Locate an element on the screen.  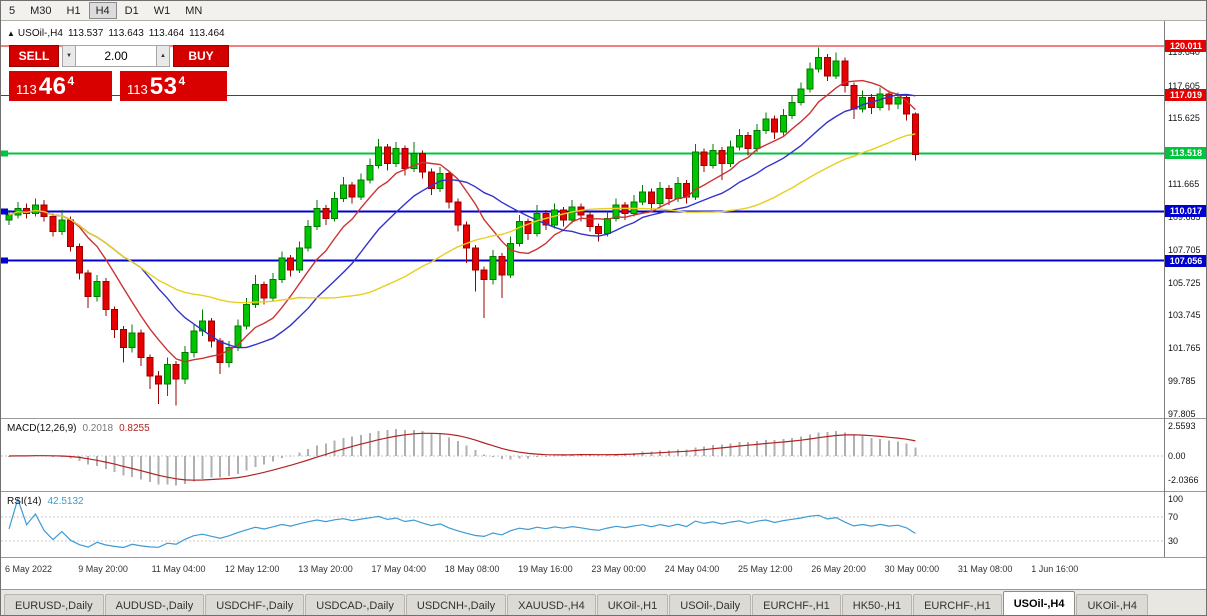
chart-tab-usdchf-daily: USDCHF-,Daily is located at coordinates (255, 604).